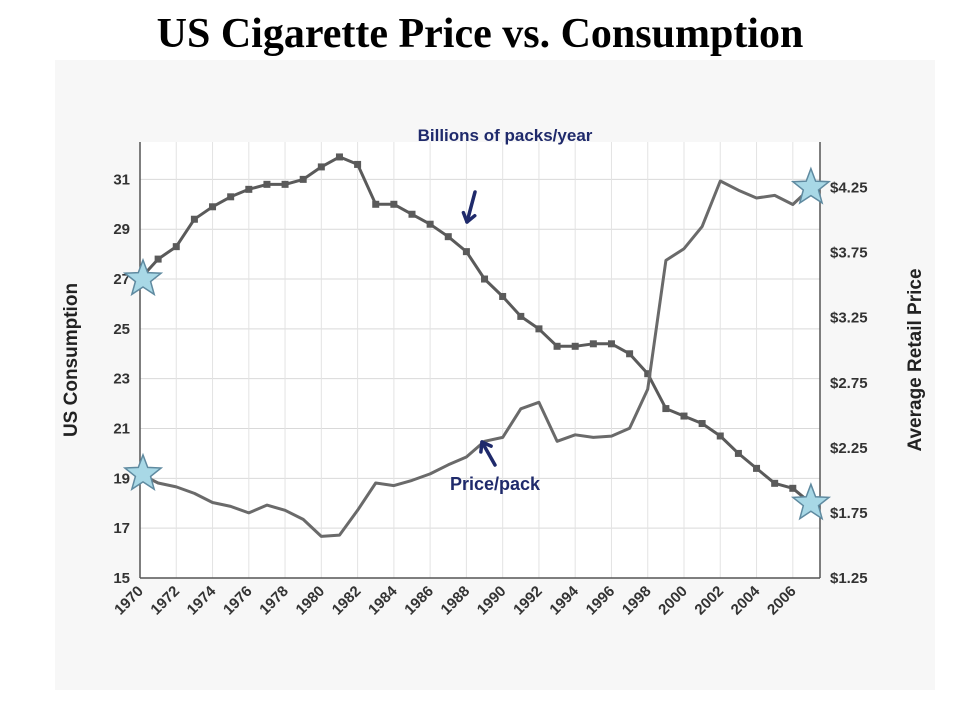 The image size is (960, 720). Describe the element at coordinates (383, 600) in the screenshot. I see `x-tick-label: 1984` at that location.